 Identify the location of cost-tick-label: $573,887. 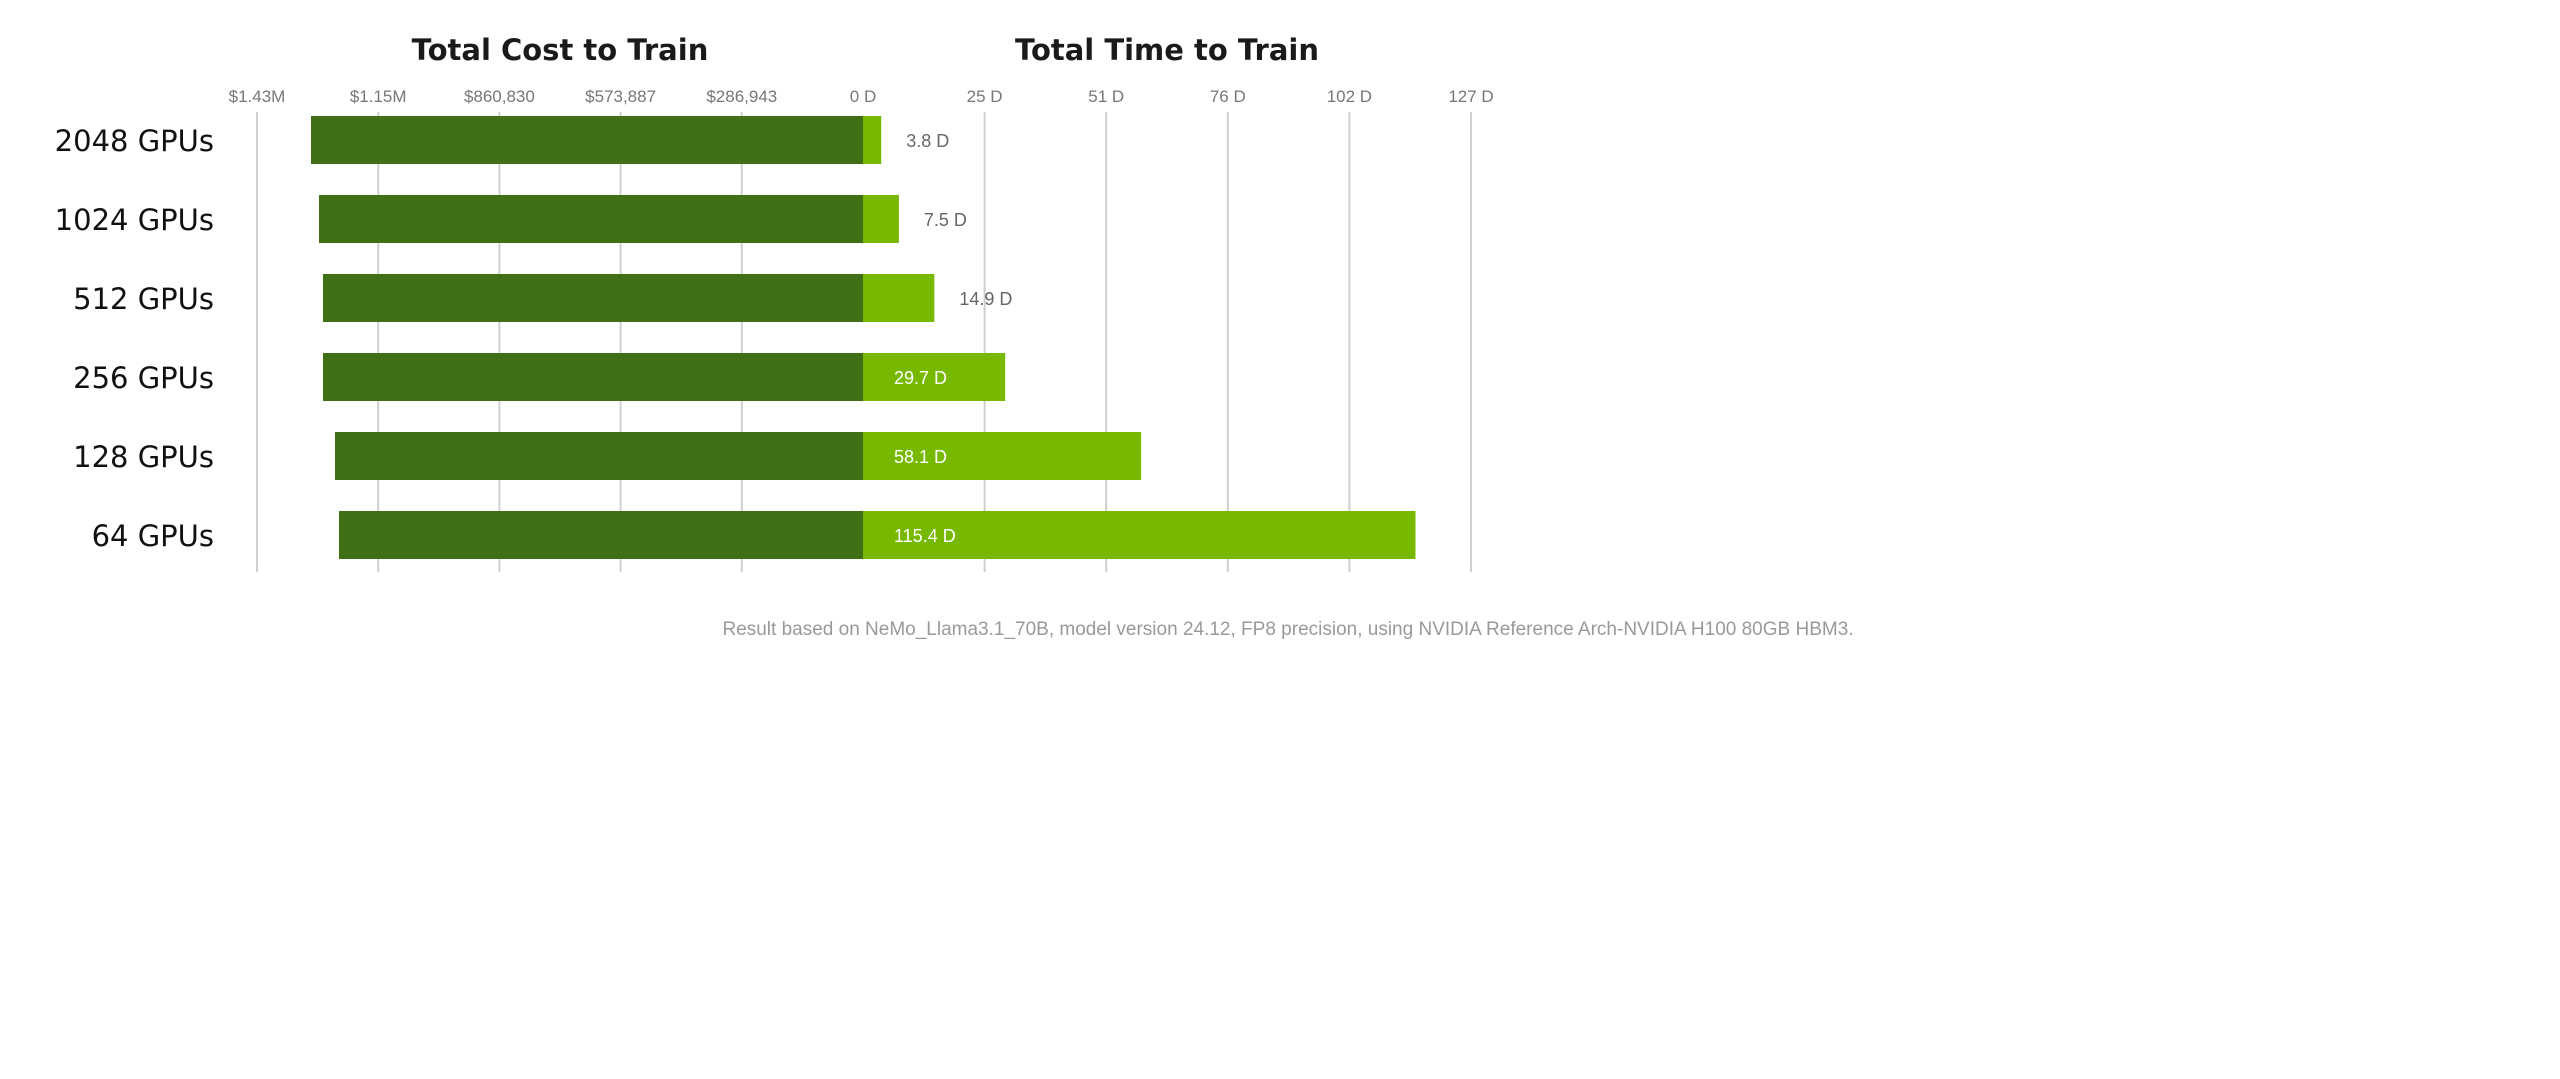
(620, 96).